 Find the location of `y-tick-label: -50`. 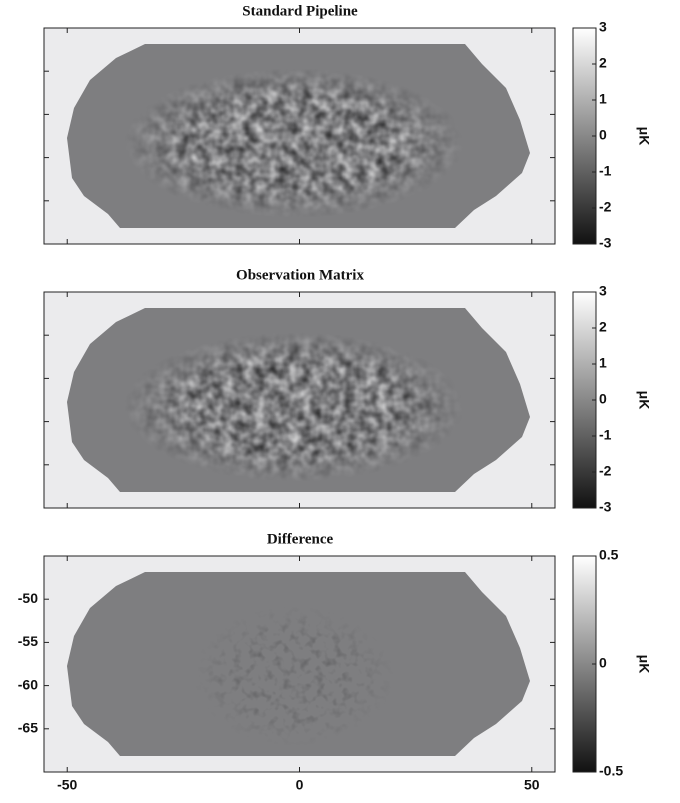

y-tick-label: -50 is located at coordinates (28, 598).